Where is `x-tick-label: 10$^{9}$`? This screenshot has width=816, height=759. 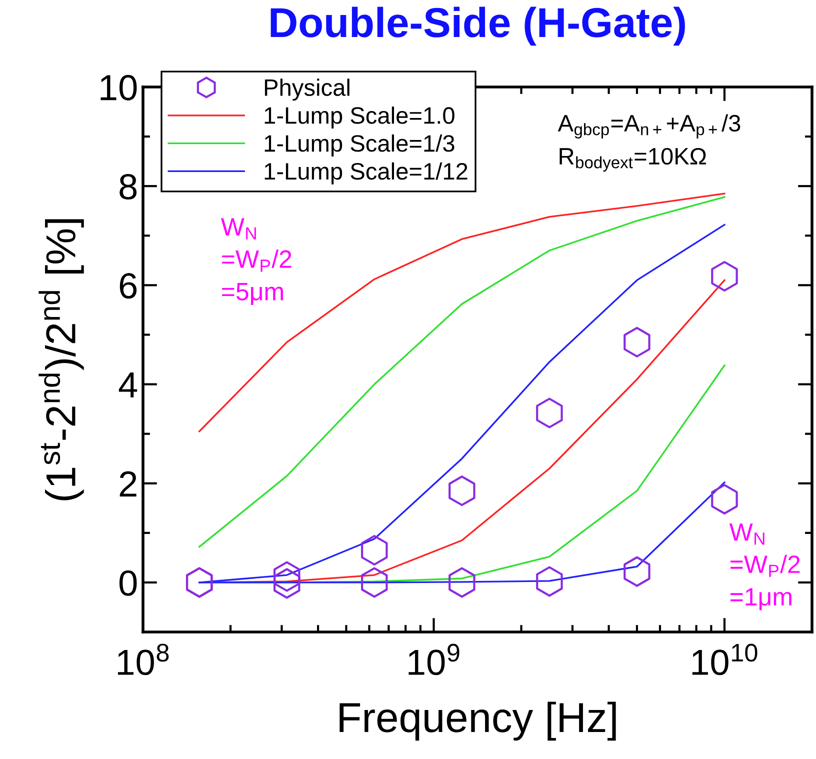
x-tick-label: 10$^{9}$ is located at coordinates (434, 660).